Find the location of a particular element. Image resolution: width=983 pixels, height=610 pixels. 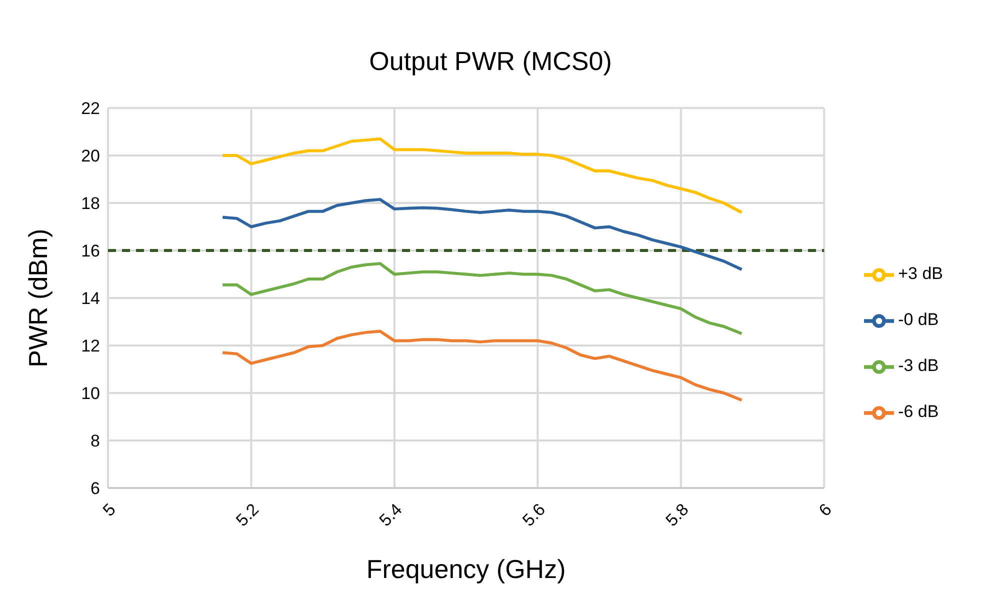

y-tick-label: 10 is located at coordinates (90, 394).